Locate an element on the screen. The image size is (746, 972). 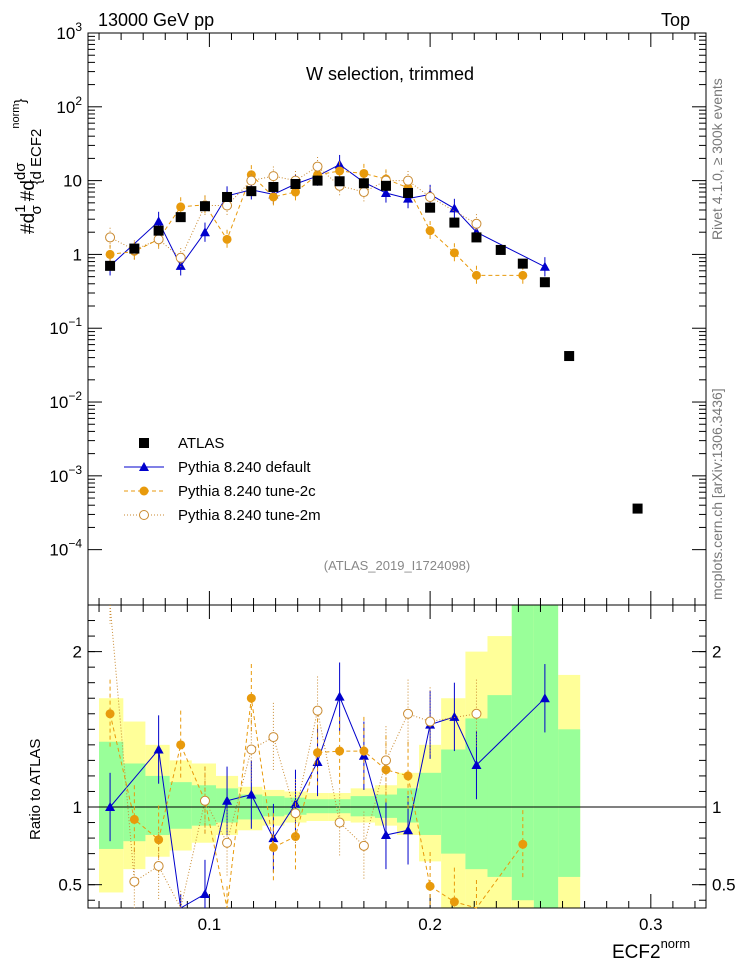
legend-label: ATLAS is located at coordinates (201, 443).